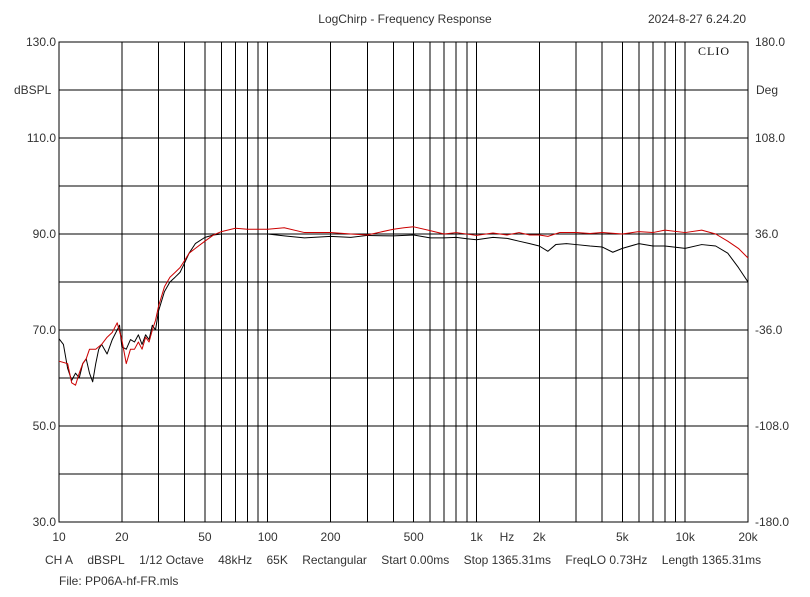 The width and height of the screenshot is (810, 597). What do you see at coordinates (205, 537) in the screenshot?
I see `x-tick-label: 50` at bounding box center [205, 537].